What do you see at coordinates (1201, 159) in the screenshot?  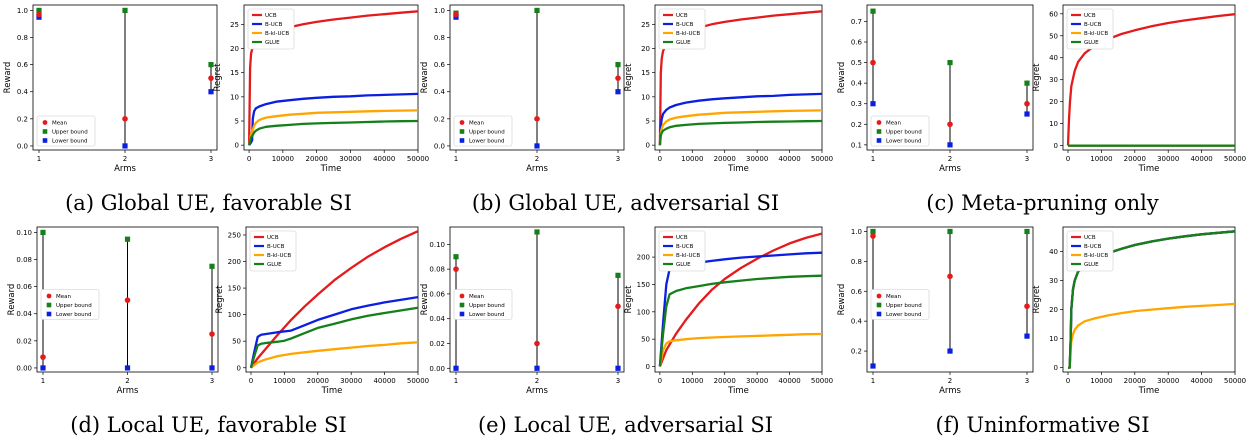 I see `x-tick-label: 40000` at bounding box center [1201, 159].